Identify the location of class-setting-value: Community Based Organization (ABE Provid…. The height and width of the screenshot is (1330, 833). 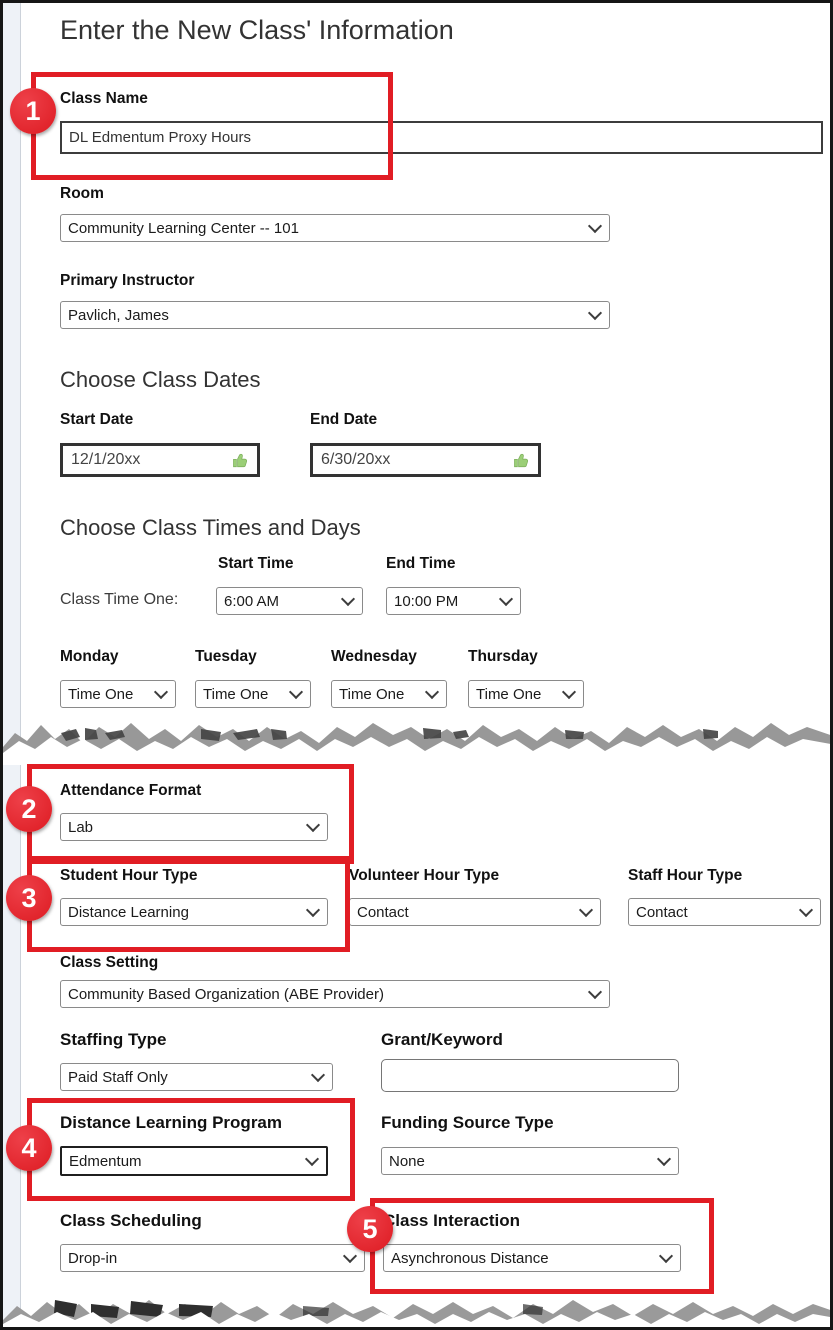
(226, 994).